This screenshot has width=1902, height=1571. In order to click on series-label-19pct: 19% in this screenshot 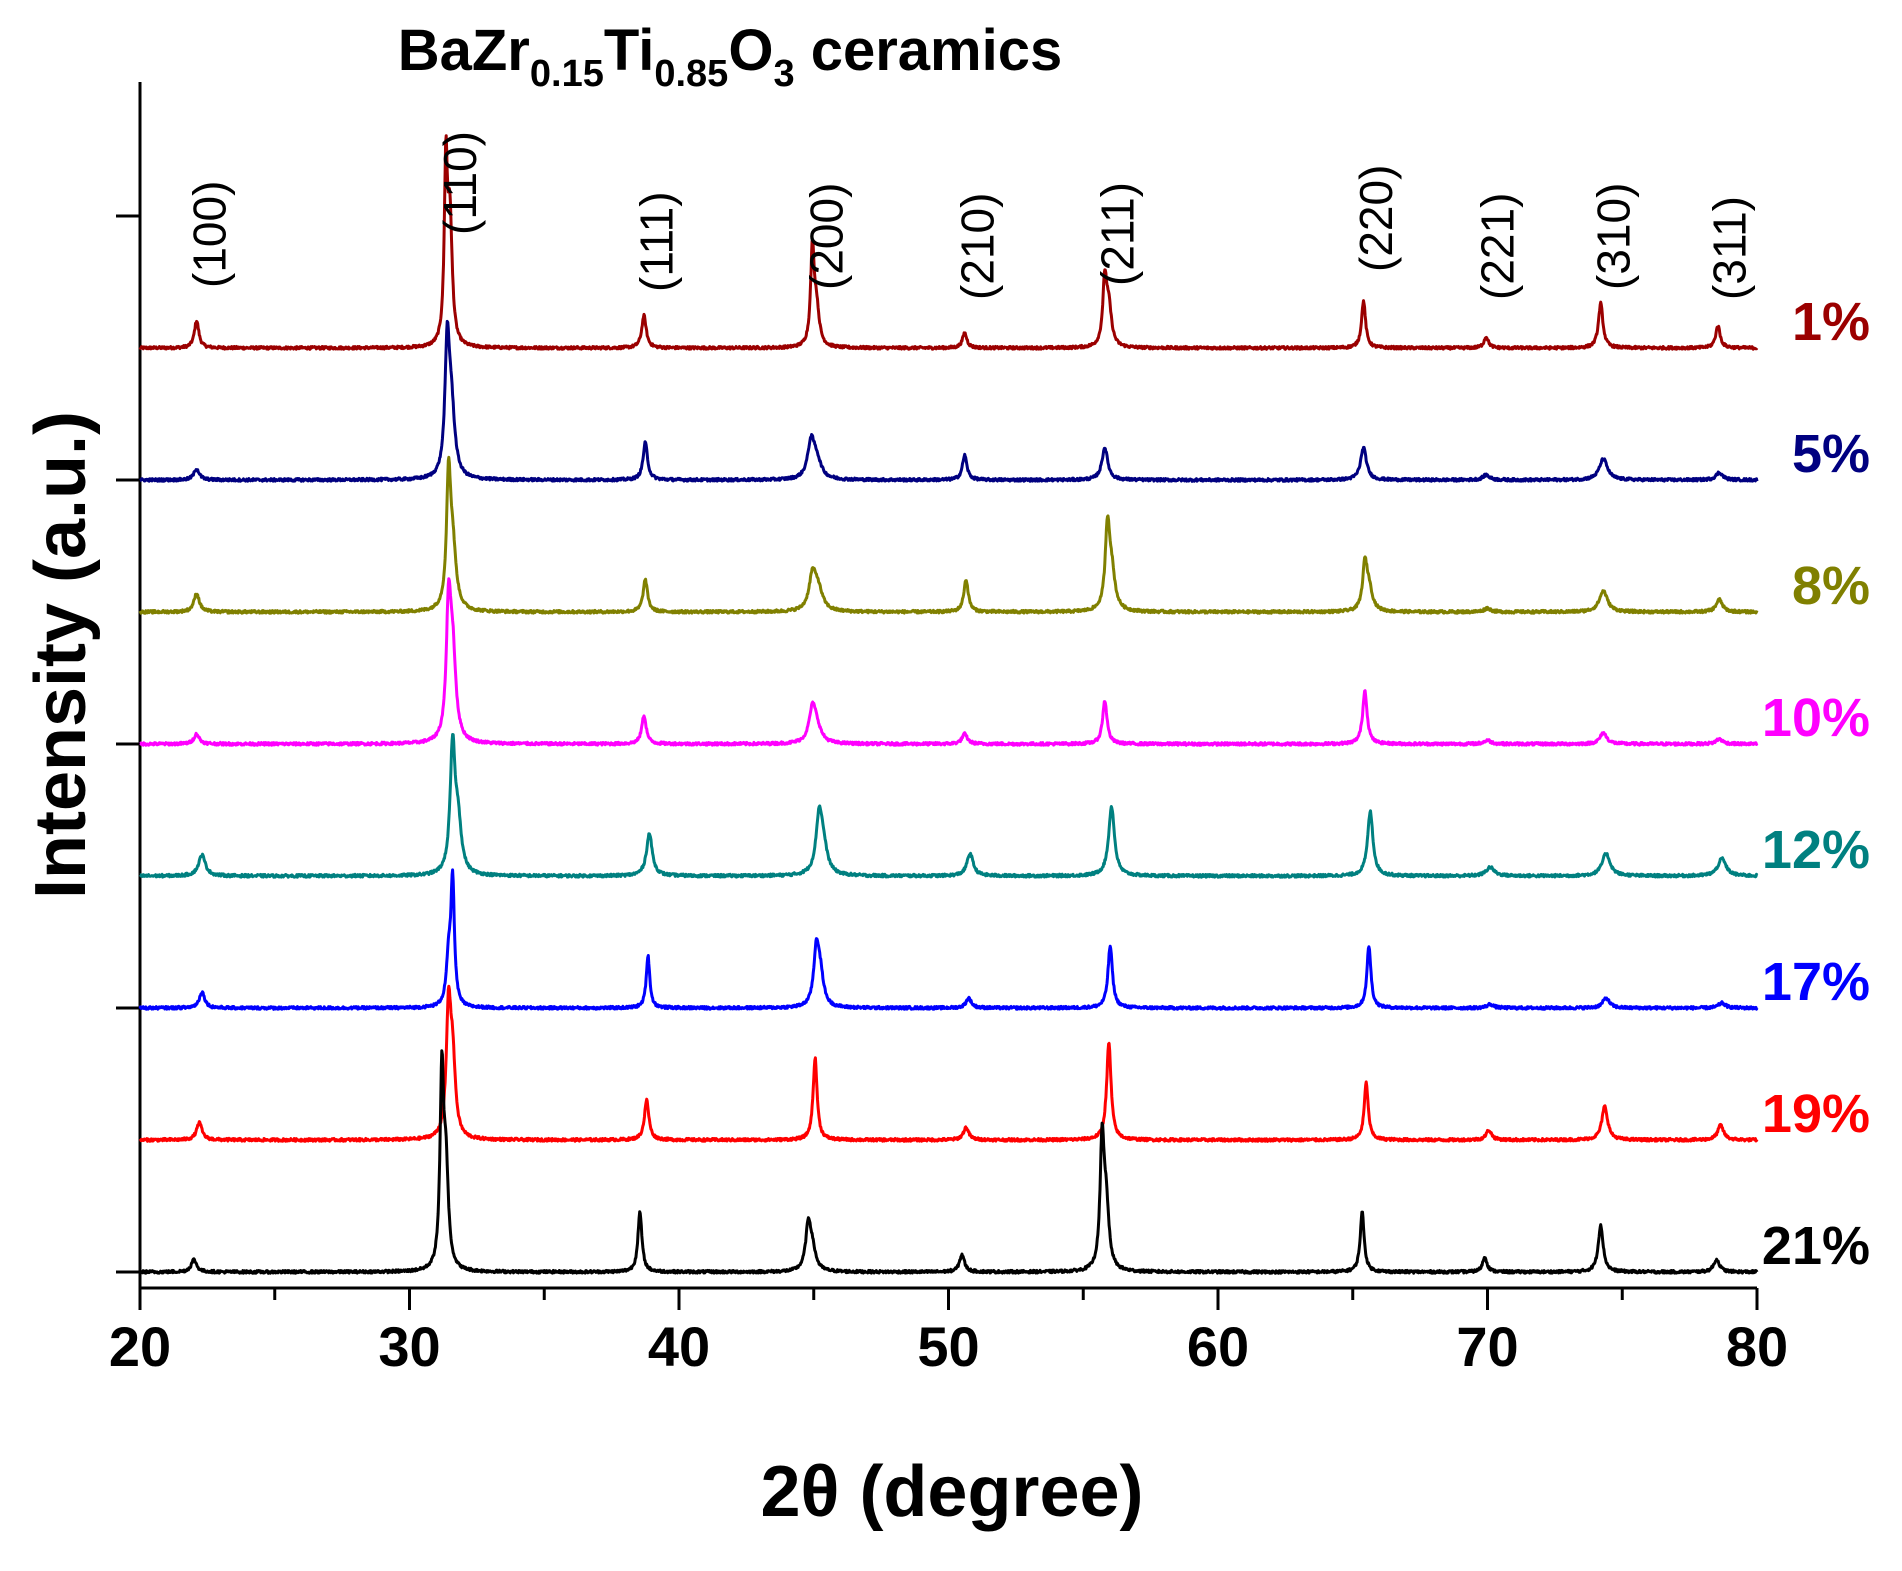, I will do `click(1816, 1114)`.